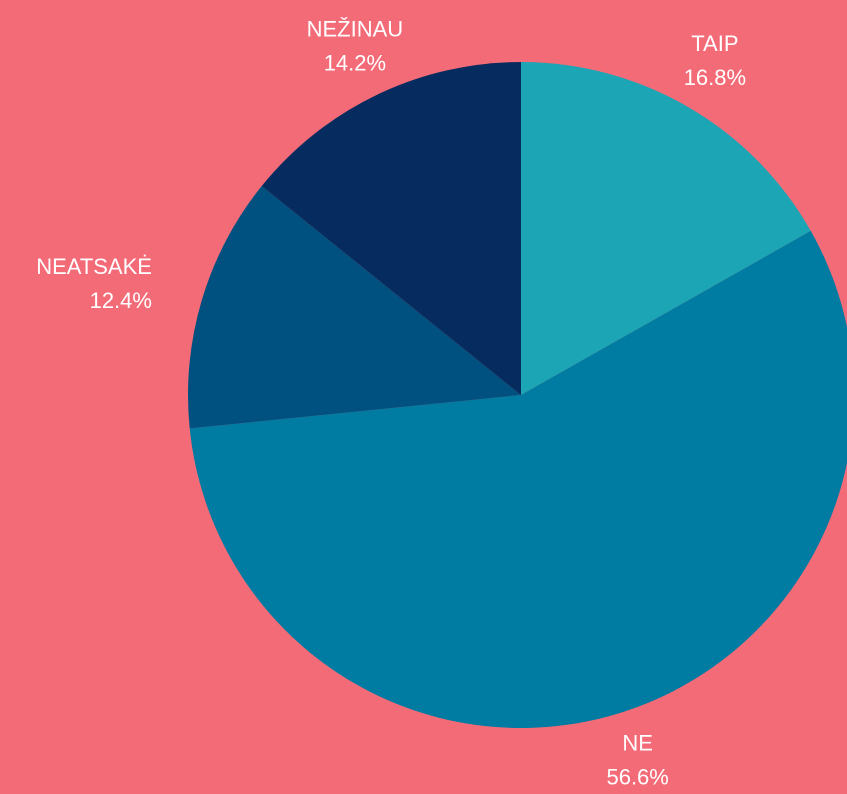 This screenshot has width=847, height=794. Describe the element at coordinates (715, 77) in the screenshot. I see `slice-value-label: 16.8%` at that location.